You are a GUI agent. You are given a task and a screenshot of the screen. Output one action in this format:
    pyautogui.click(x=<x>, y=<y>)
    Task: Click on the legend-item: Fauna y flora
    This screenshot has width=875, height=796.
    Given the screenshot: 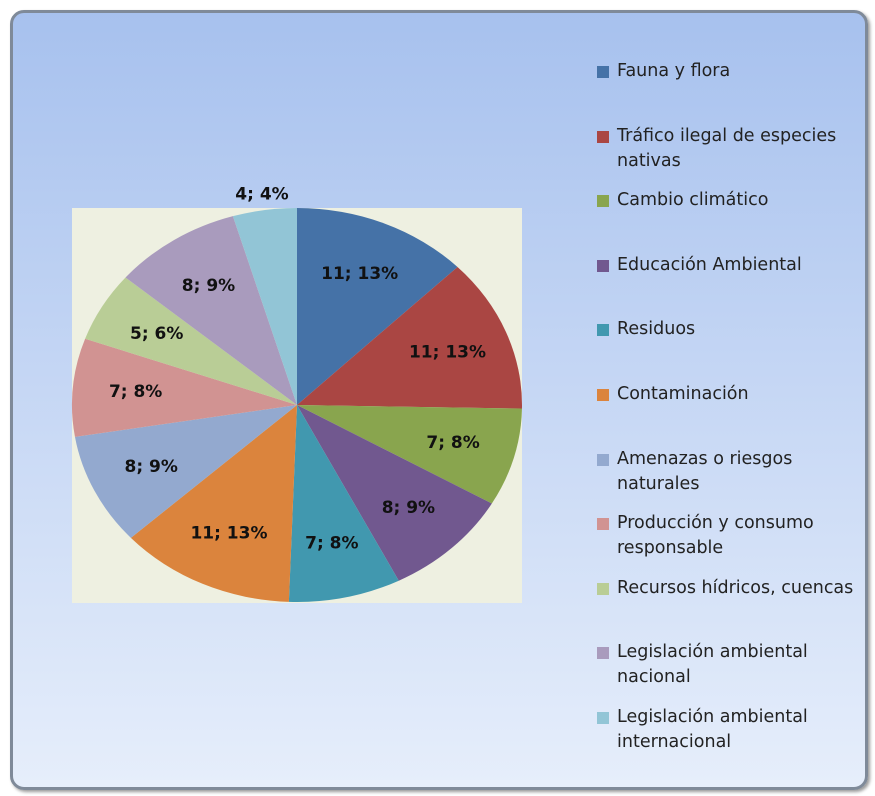 What is the action you would take?
    pyautogui.click(x=728, y=71)
    